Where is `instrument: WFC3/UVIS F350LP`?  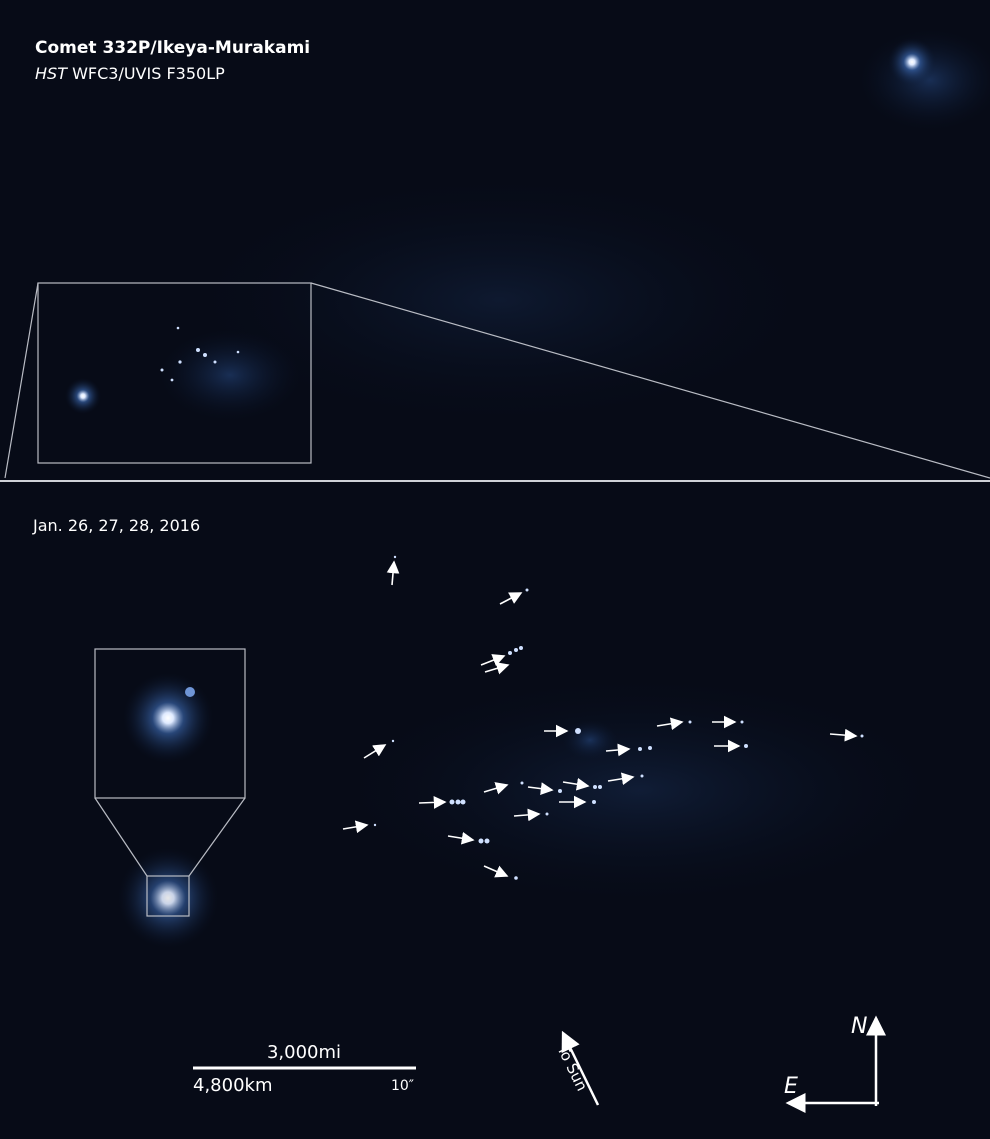
instrument: WFC3/UVIS F350LP is located at coordinates (148, 73).